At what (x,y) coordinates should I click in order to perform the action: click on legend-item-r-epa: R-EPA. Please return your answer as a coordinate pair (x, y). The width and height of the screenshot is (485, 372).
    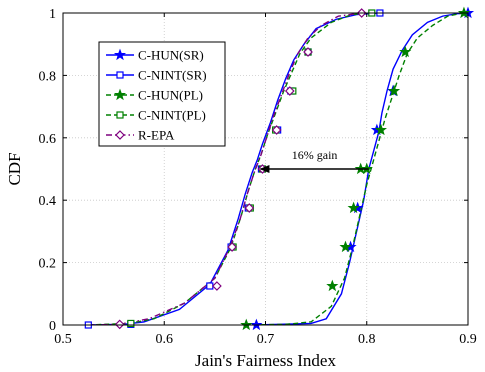
    Looking at the image, I should click on (140, 135).